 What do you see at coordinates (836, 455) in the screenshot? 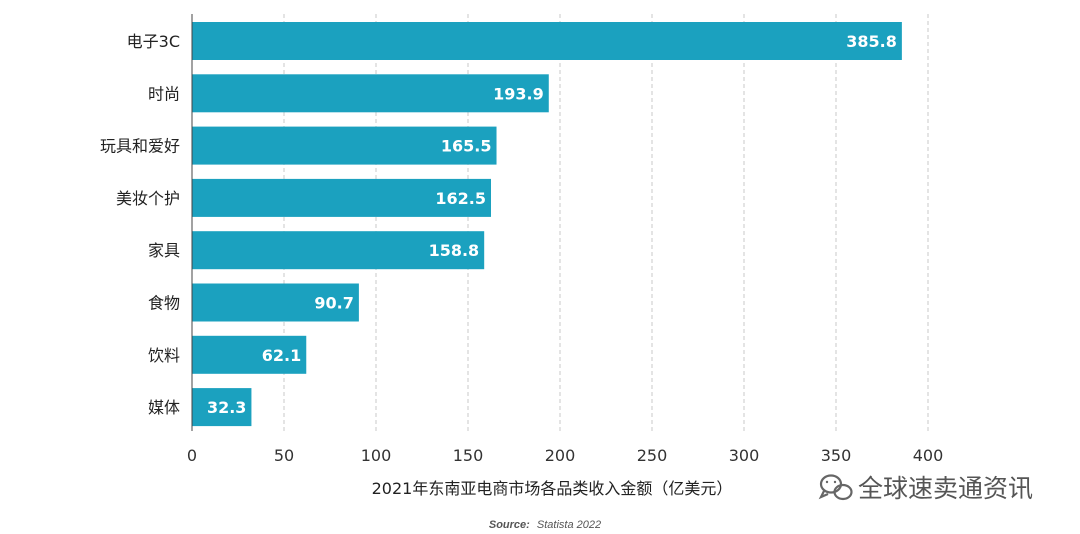
I see `x-tick-label: 350` at bounding box center [836, 455].